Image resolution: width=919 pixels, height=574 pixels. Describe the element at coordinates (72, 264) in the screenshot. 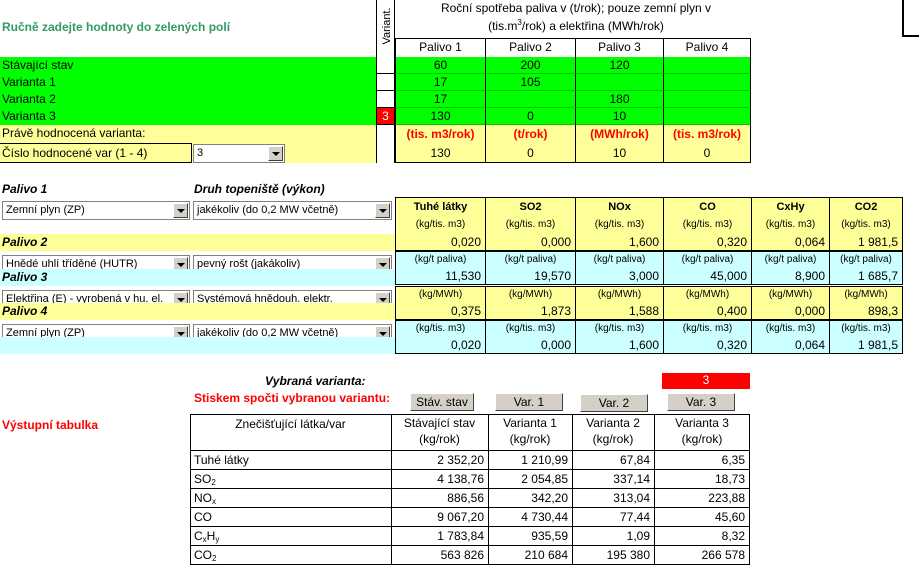

I see `fuel-select-value: Hnědé uhlí tříděné (HUTR)` at that location.